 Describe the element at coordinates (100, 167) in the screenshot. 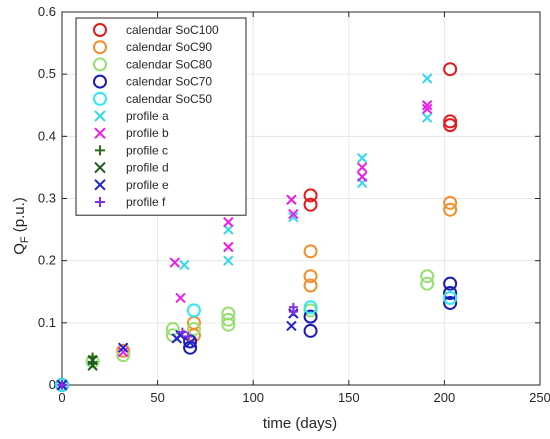

I see `legend-marker-profile-d` at that location.